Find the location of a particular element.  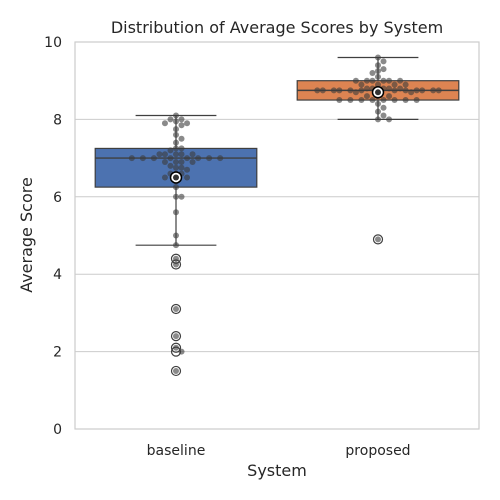

x-axis-label: System is located at coordinates (277, 470).